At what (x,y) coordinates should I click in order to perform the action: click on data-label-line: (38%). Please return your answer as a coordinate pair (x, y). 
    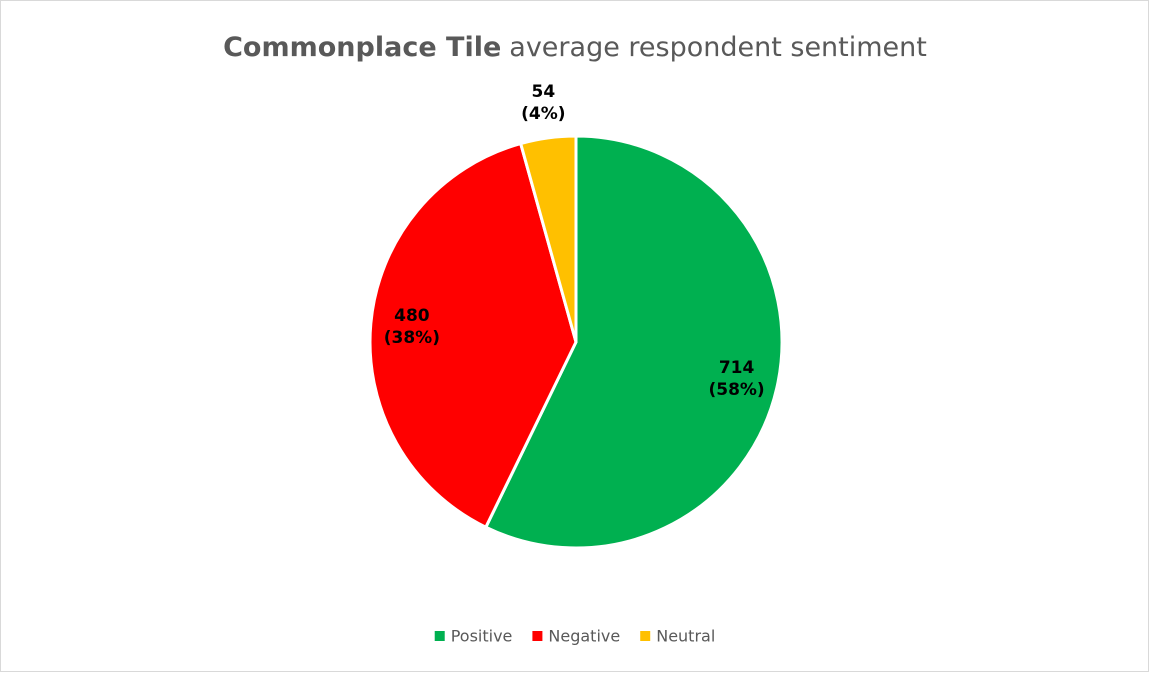
    Looking at the image, I should click on (412, 338).